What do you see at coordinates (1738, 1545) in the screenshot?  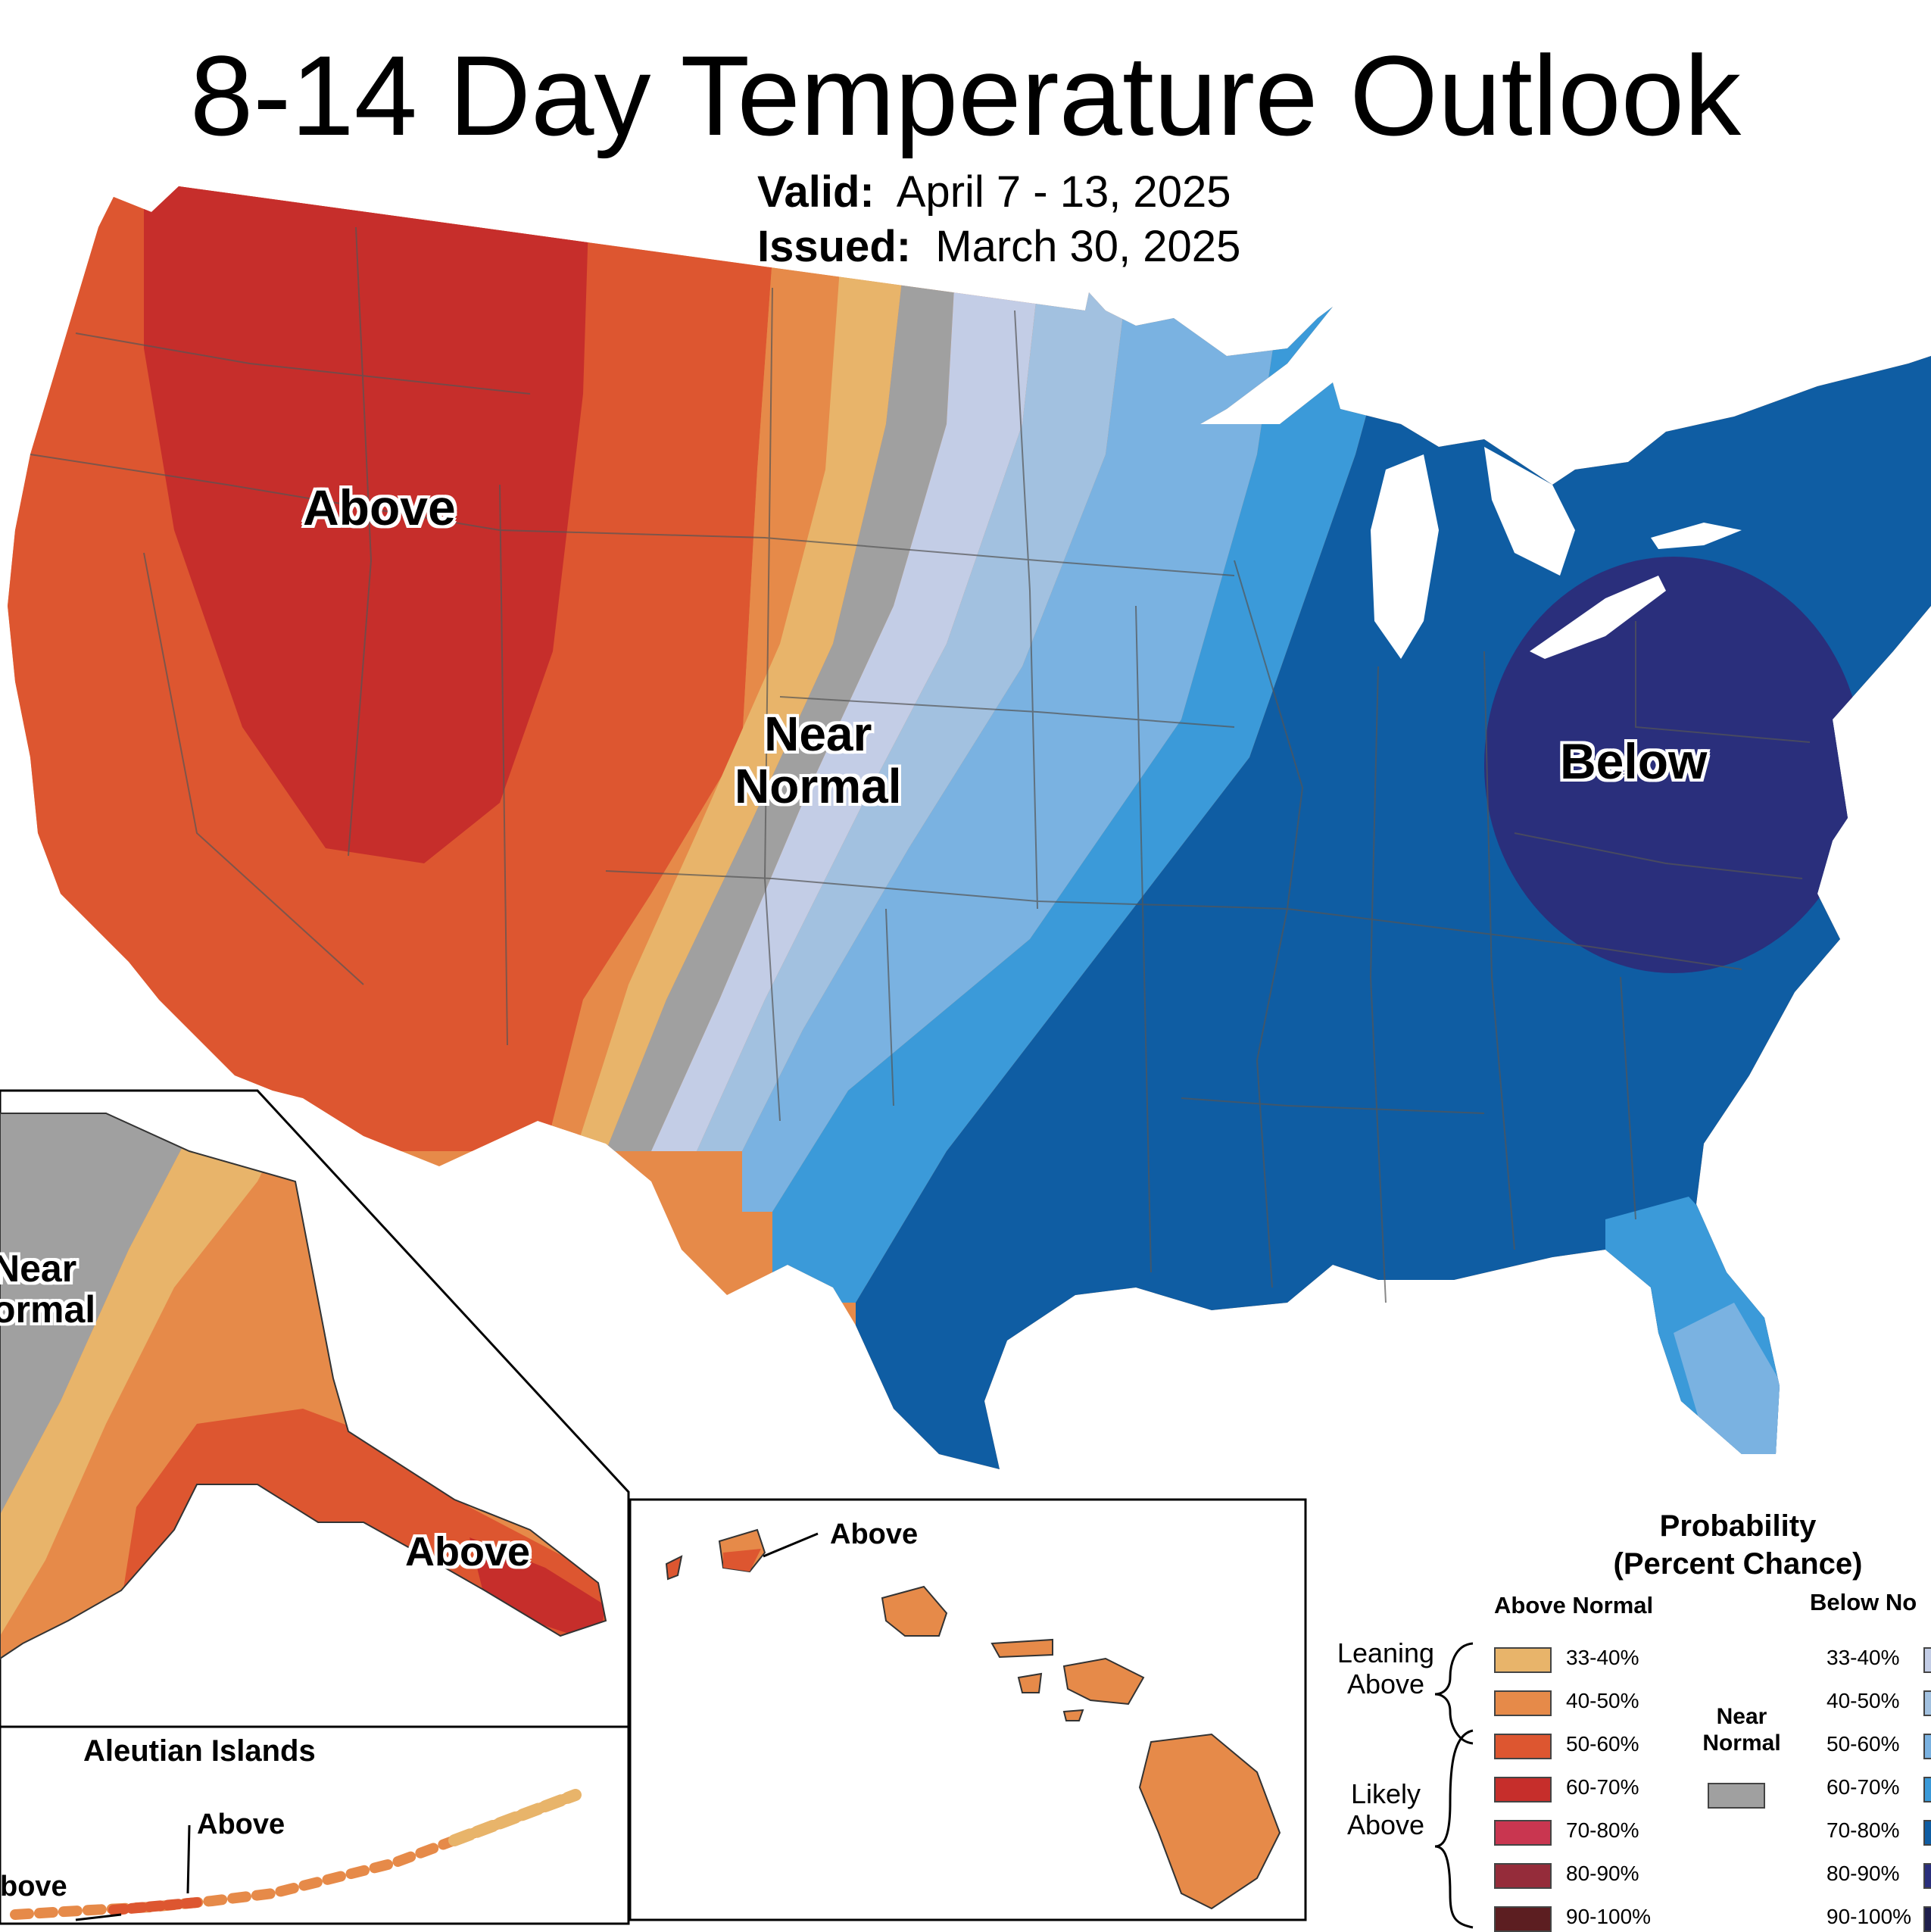 I see `legend-title: Probability (Percent Chance)` at bounding box center [1738, 1545].